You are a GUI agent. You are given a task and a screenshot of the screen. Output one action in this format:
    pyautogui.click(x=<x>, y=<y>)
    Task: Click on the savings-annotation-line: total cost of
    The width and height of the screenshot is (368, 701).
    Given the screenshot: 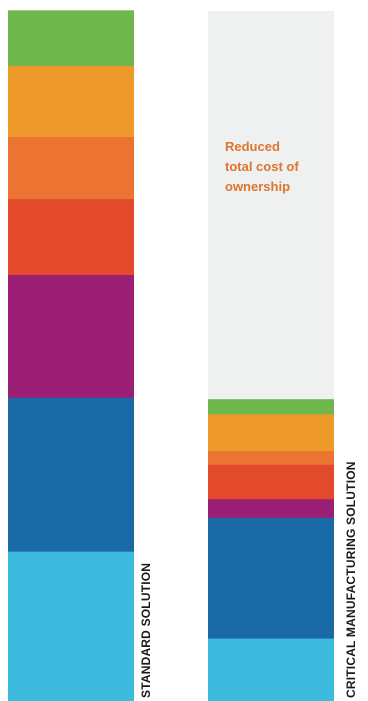 What is the action you would take?
    pyautogui.click(x=262, y=166)
    